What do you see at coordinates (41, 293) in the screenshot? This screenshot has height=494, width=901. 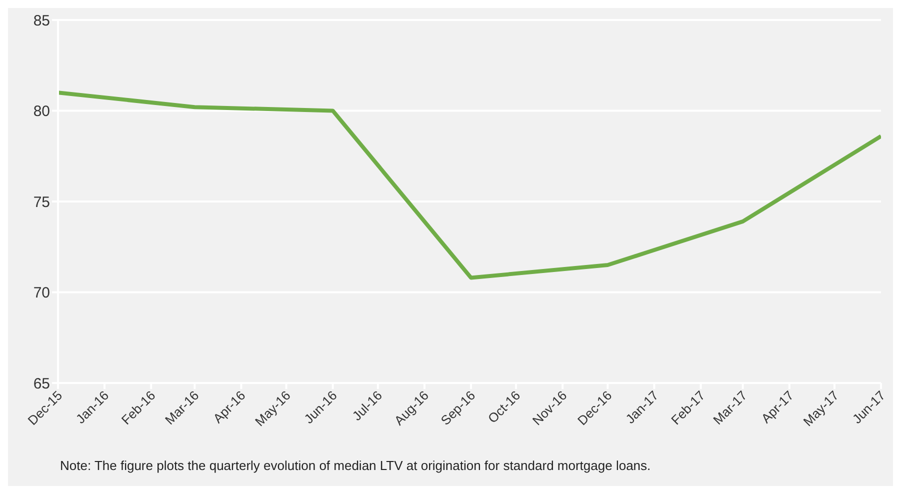 I see `y-tick-label: 70` at bounding box center [41, 293].